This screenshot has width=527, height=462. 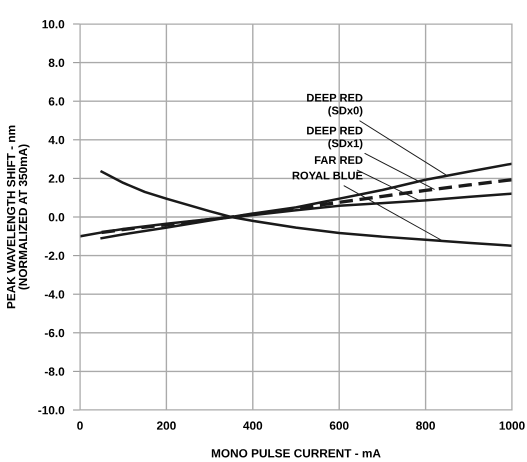 I want to click on text: DEEP RED (SDx1), so click(x=334, y=138).